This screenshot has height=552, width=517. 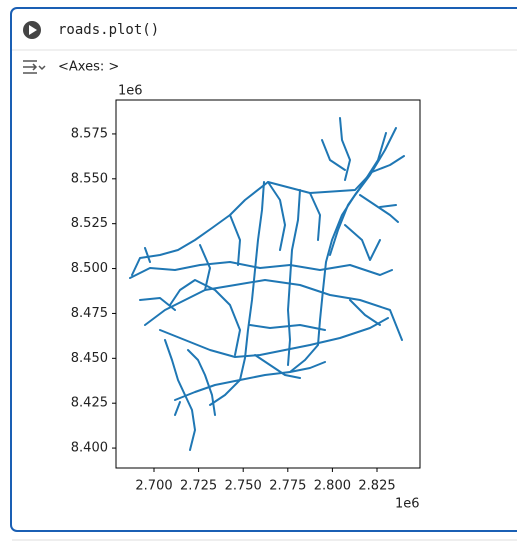 I want to click on y-tick-label: 8.500, so click(x=89, y=268).